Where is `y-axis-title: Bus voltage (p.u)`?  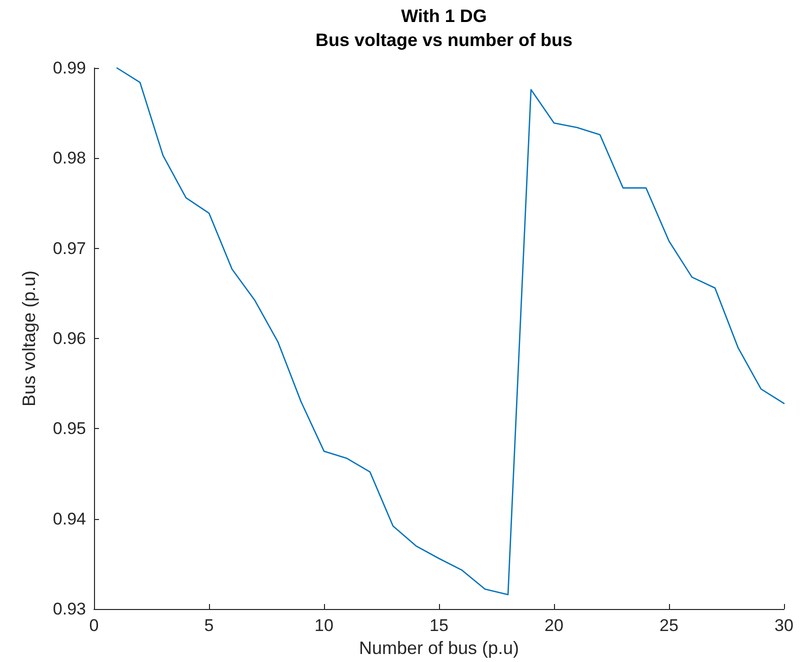 y-axis-title: Bus voltage (p.u) is located at coordinates (29, 338).